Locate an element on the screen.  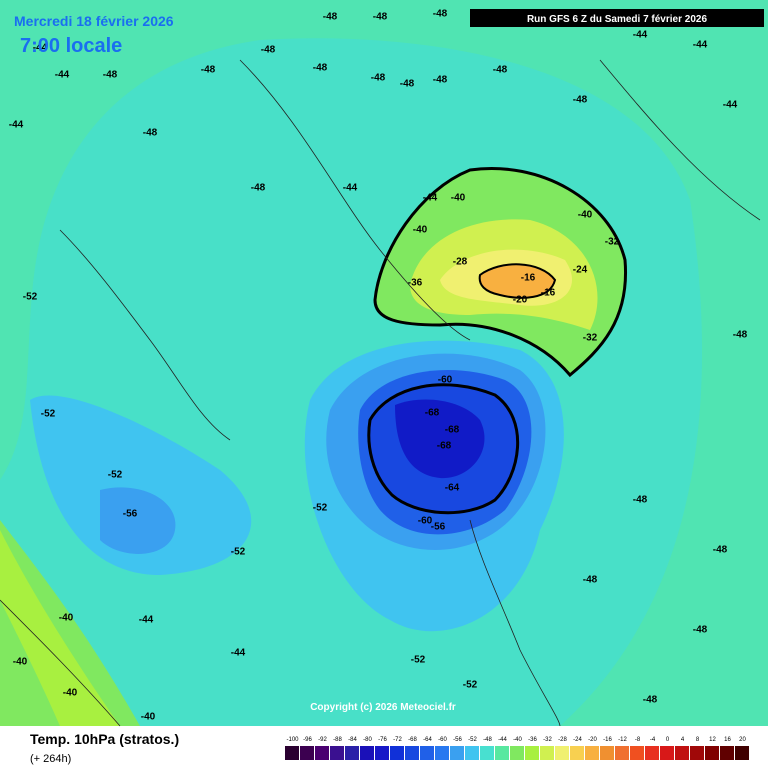
legend-tick: -72 is located at coordinates (397, 740).